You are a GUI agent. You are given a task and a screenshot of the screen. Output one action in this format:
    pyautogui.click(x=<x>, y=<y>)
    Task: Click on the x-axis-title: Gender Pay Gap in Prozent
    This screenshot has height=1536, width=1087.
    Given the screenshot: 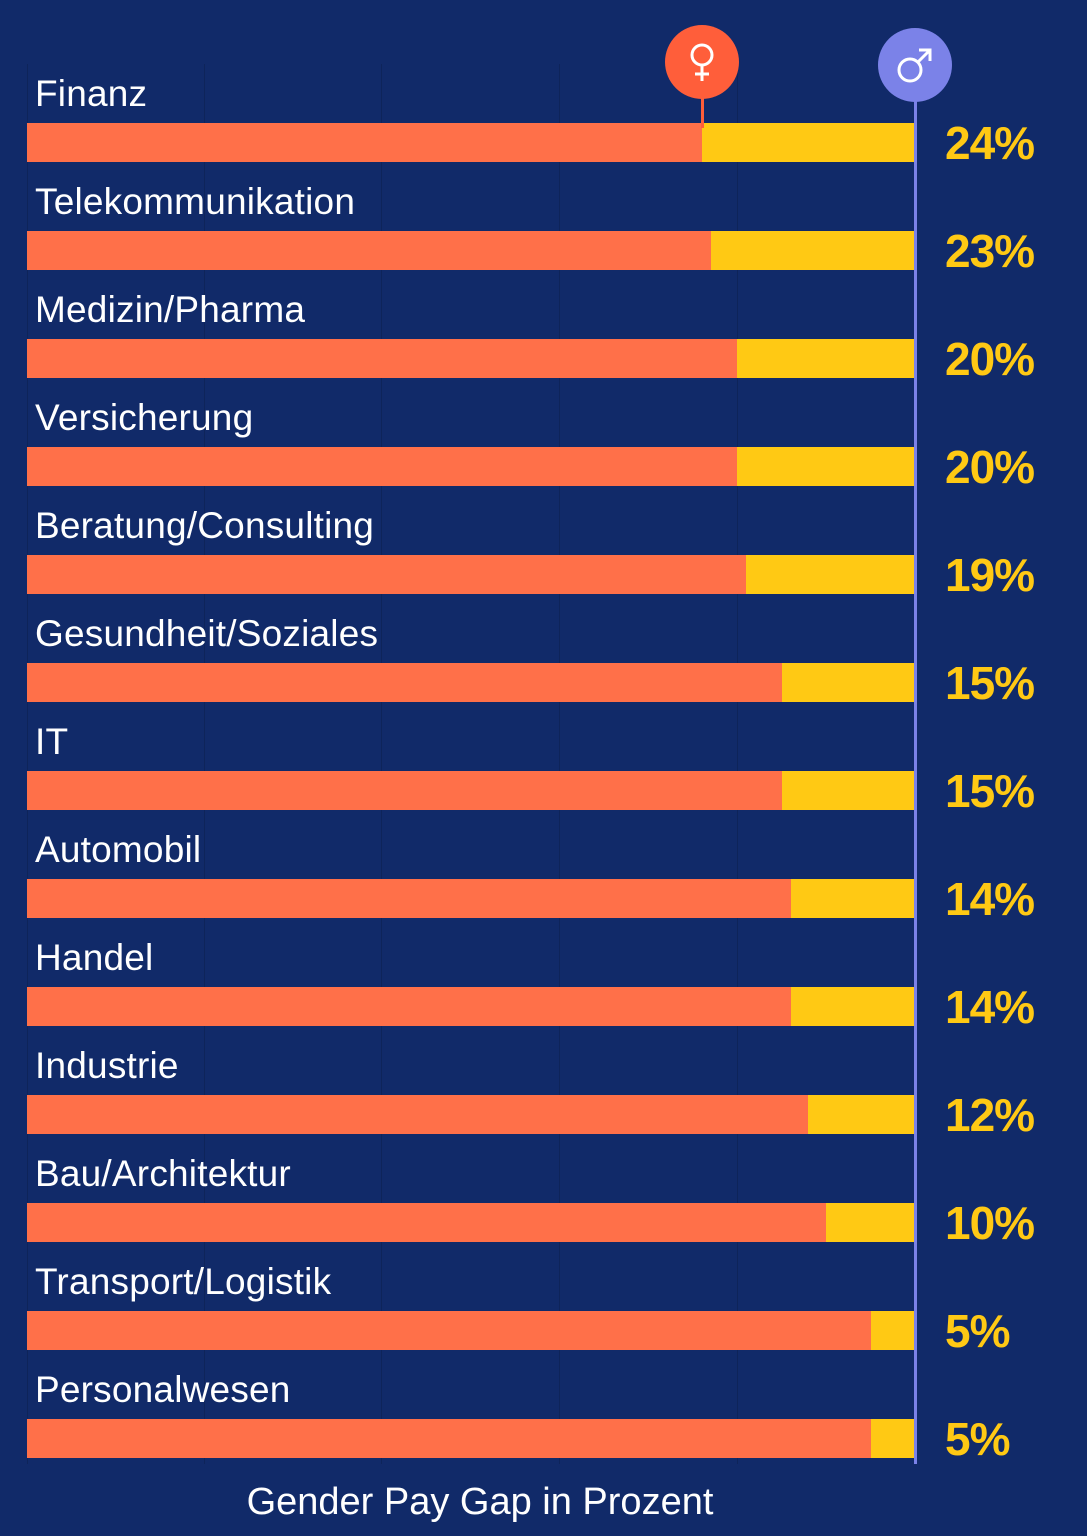 What is the action you would take?
    pyautogui.click(x=480, y=1502)
    